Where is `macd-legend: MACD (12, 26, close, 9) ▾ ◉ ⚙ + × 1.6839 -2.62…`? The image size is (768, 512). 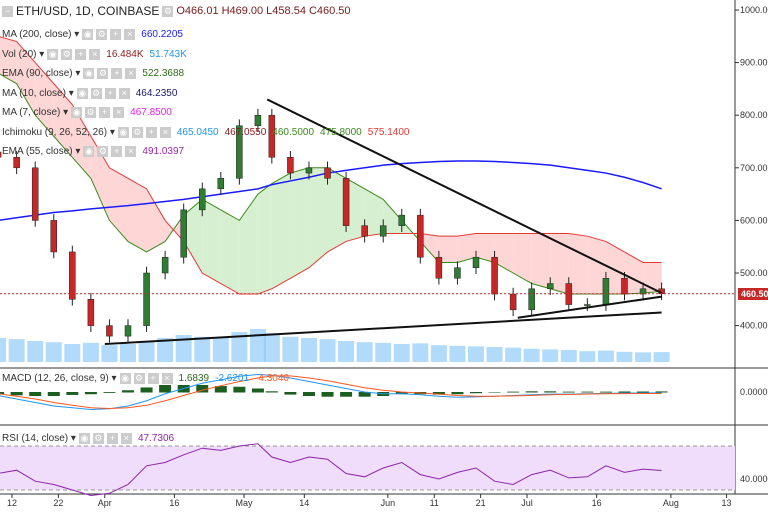
macd-legend: MACD (12, 26, close, 9) ▾ ◉ ⚙ + × 1.6839 -2.62… is located at coordinates (145, 378).